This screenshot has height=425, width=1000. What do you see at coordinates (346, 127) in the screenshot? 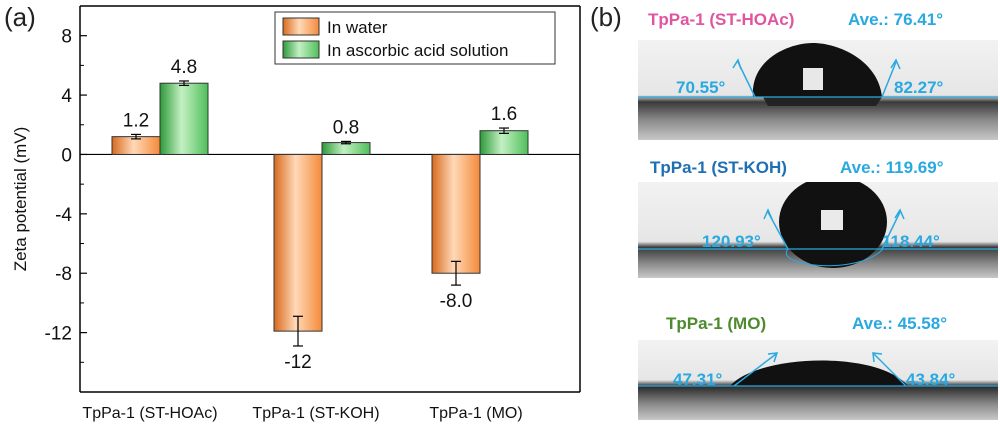
I see `data-label-1-1: 0.8` at bounding box center [346, 127].